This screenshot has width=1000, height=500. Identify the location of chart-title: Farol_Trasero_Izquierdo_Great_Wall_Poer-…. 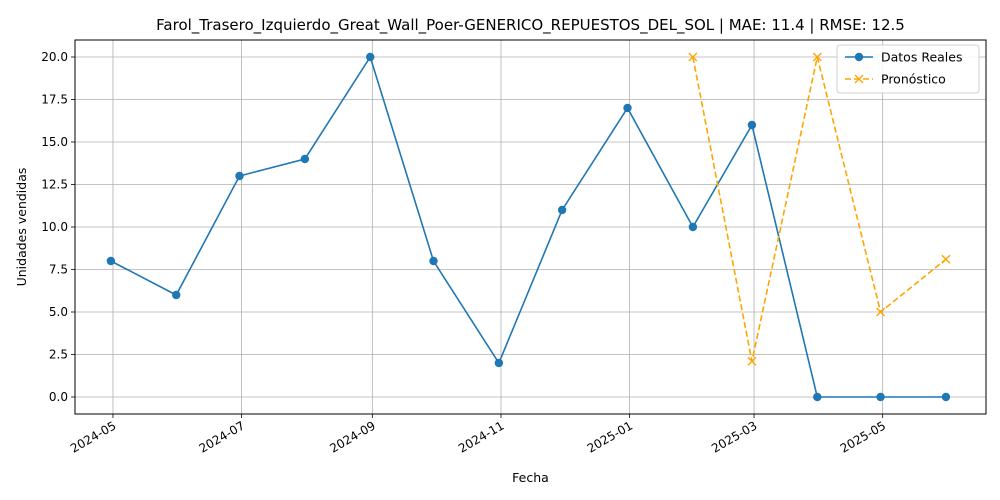
(530, 25).